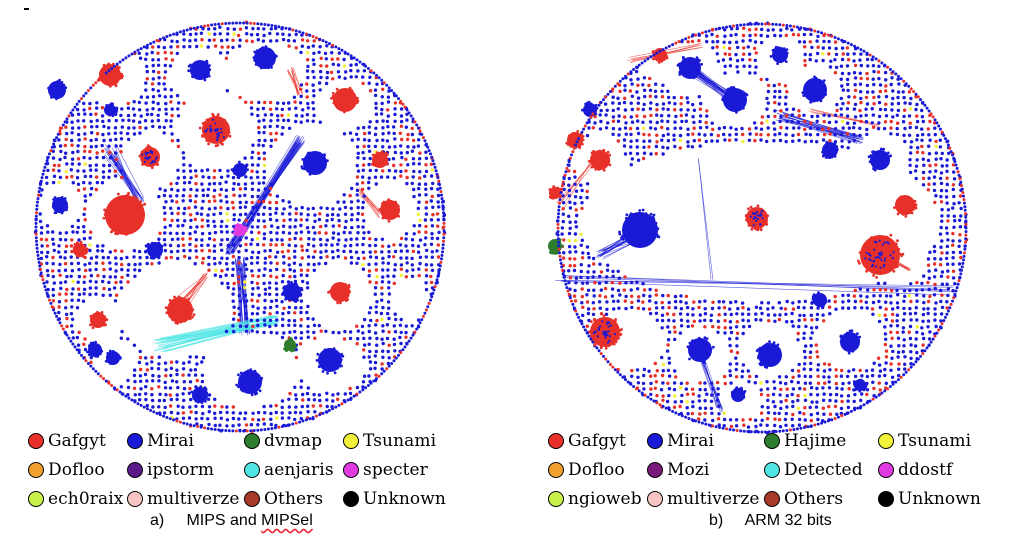 The height and width of the screenshot is (537, 1024). I want to click on caption-word: MIPSel, so click(287, 520).